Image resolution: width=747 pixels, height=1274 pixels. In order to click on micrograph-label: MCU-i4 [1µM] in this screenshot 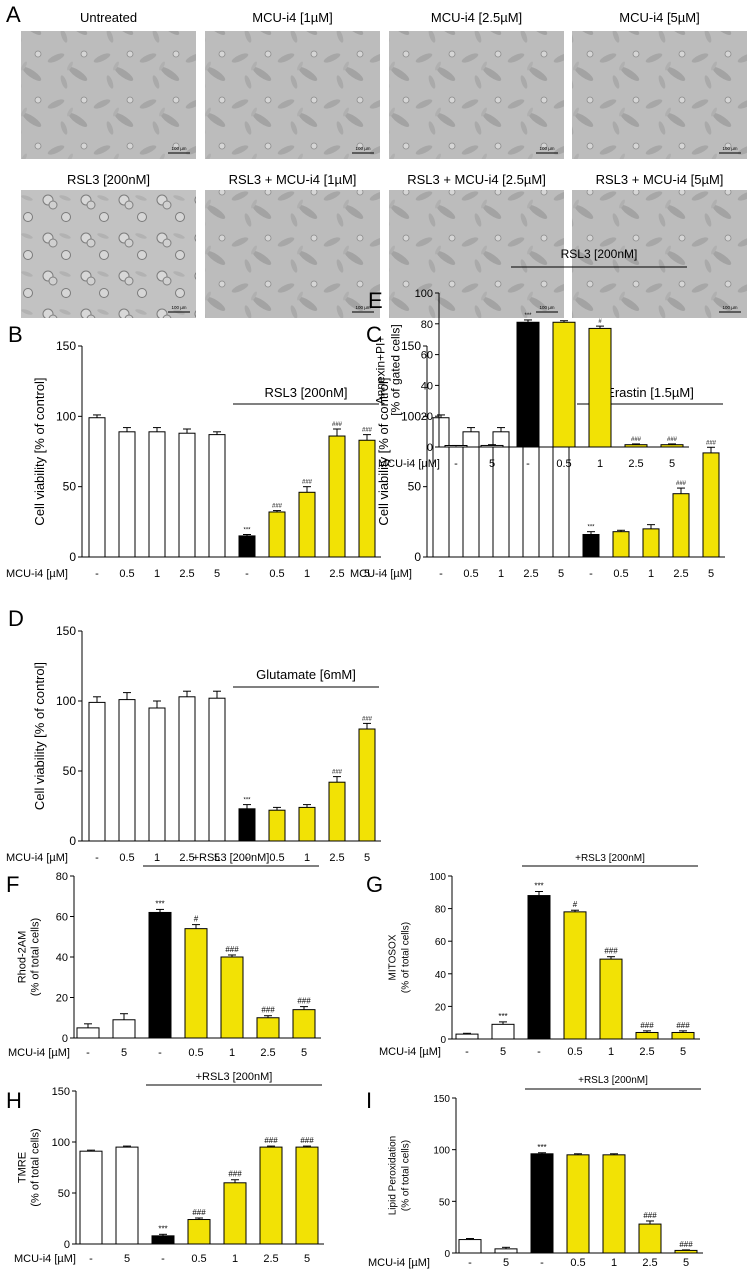, I will do `click(292, 17)`.